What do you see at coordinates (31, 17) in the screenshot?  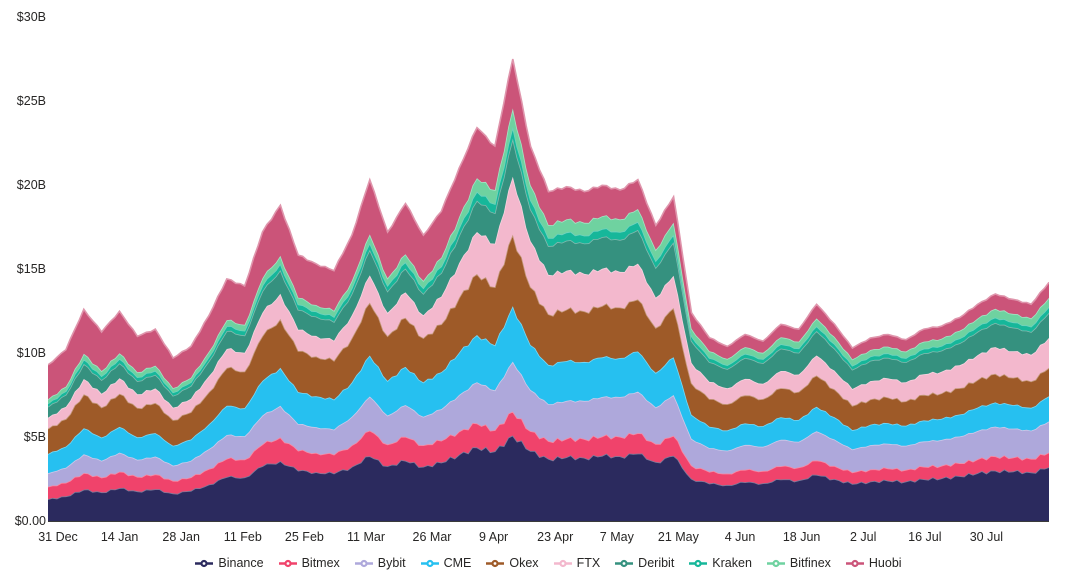 I see `y-axis-label: $30B` at bounding box center [31, 17].